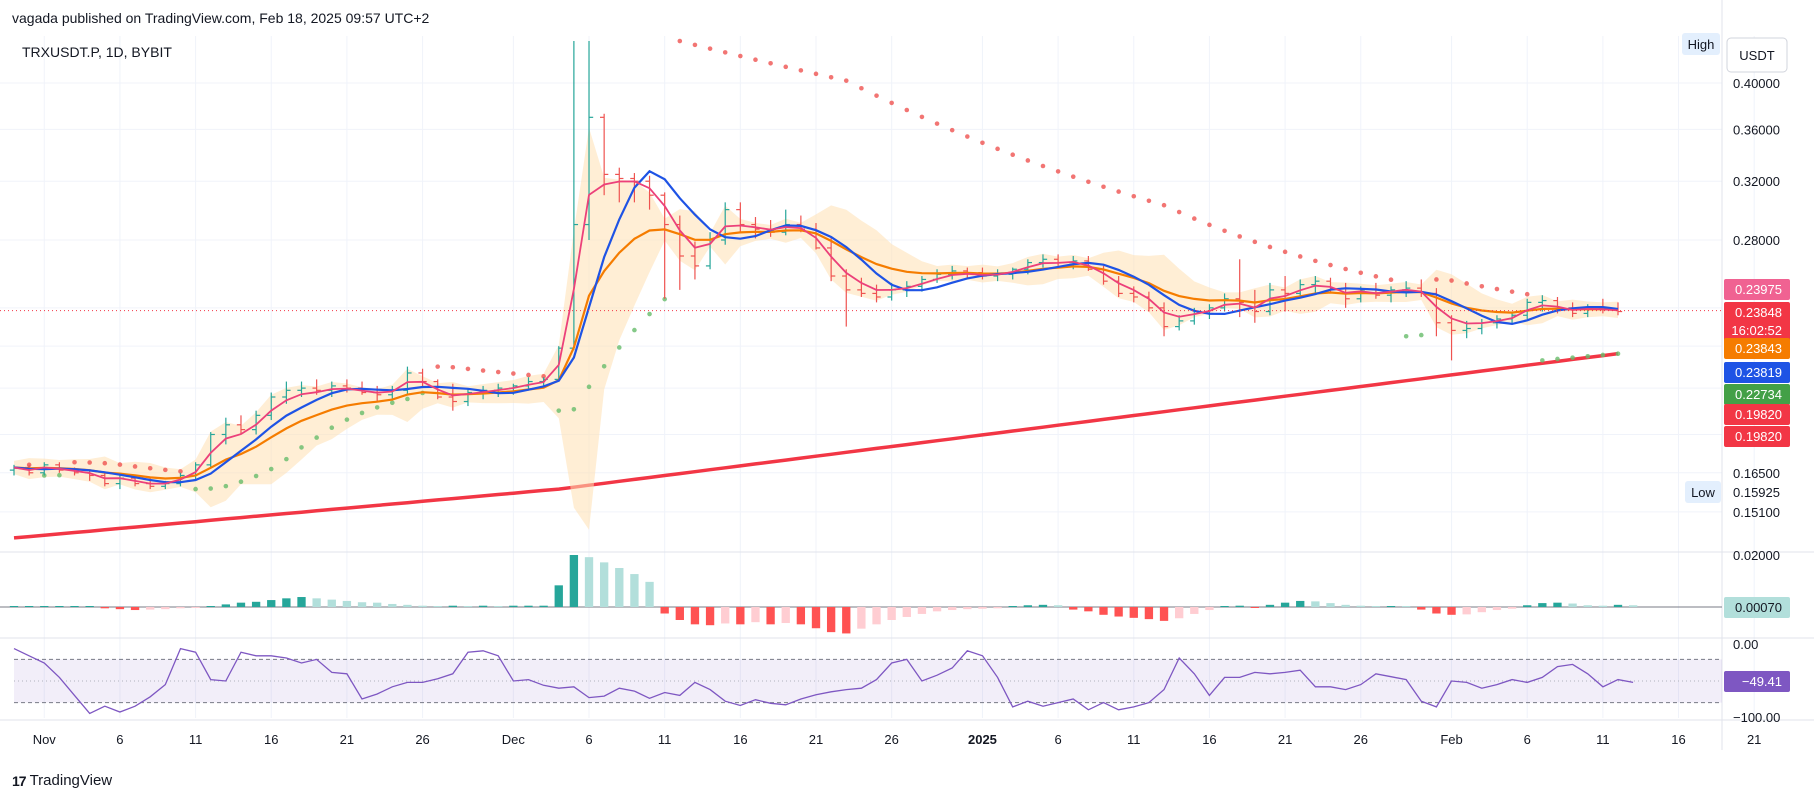 This screenshot has width=1814, height=800. What do you see at coordinates (1756, 473) in the screenshot?
I see `price-tick-label: 0.16500` at bounding box center [1756, 473].